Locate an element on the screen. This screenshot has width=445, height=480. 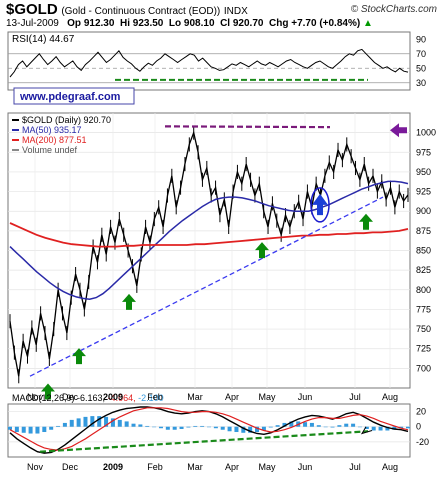
macd-tick-label: 20 is located at coordinates (421, 412).